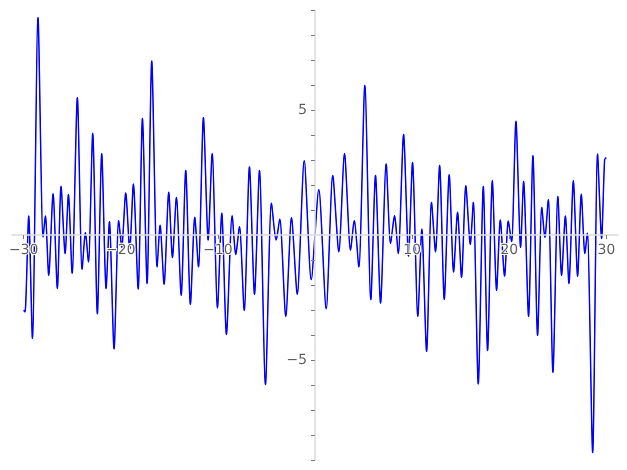  What do you see at coordinates (296, 360) in the screenshot?
I see `y-tick-label: −5` at bounding box center [296, 360].